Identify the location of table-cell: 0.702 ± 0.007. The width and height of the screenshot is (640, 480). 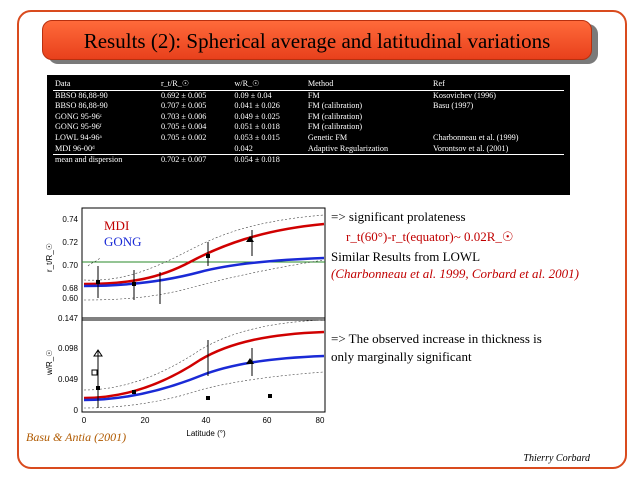
(195, 160).